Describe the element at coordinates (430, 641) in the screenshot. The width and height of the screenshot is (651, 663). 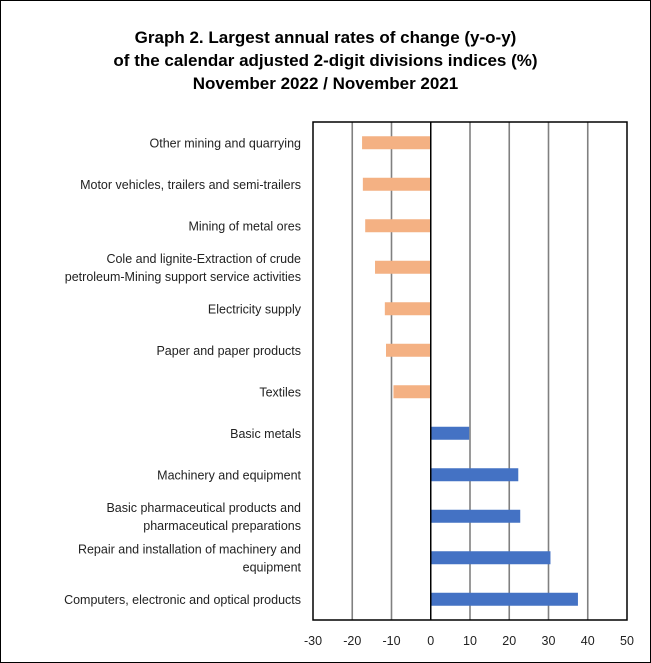
I see `x-tick-label-0: 0` at that location.